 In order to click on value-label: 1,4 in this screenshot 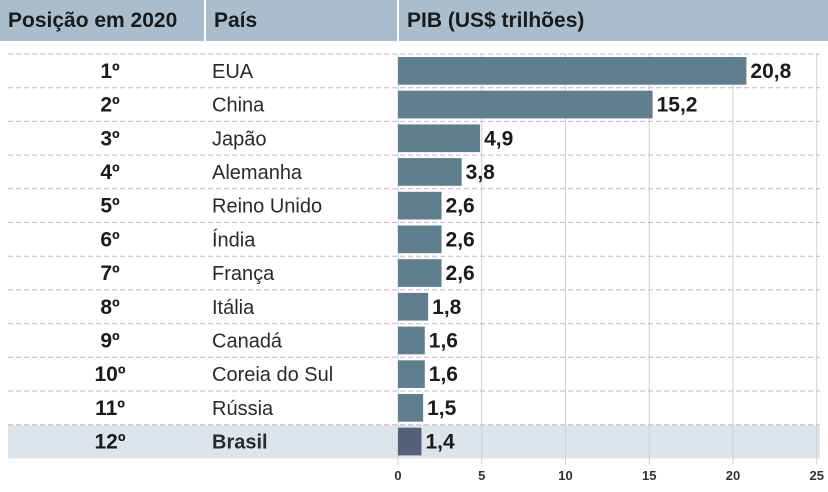, I will do `click(440, 442)`.